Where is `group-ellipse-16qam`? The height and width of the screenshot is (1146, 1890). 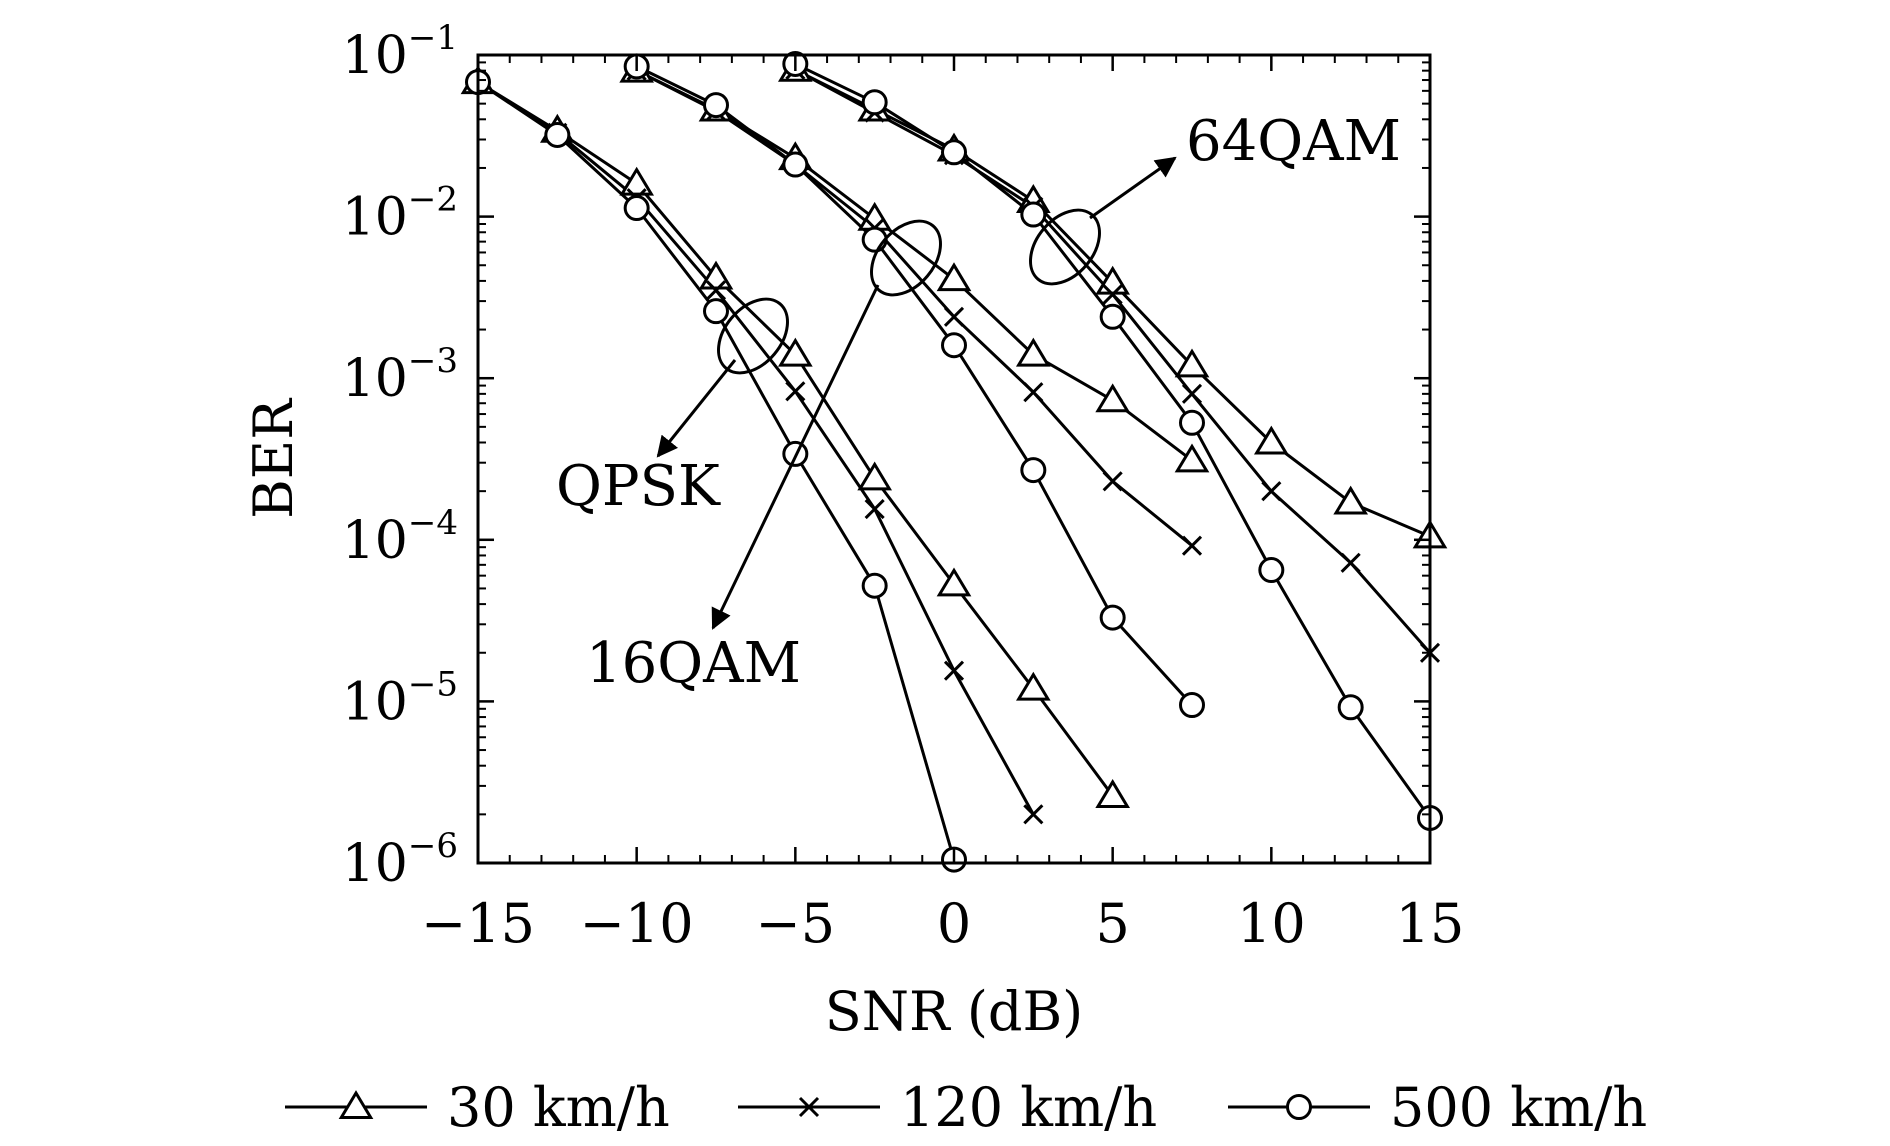 group-ellipse-16qam is located at coordinates (906, 258).